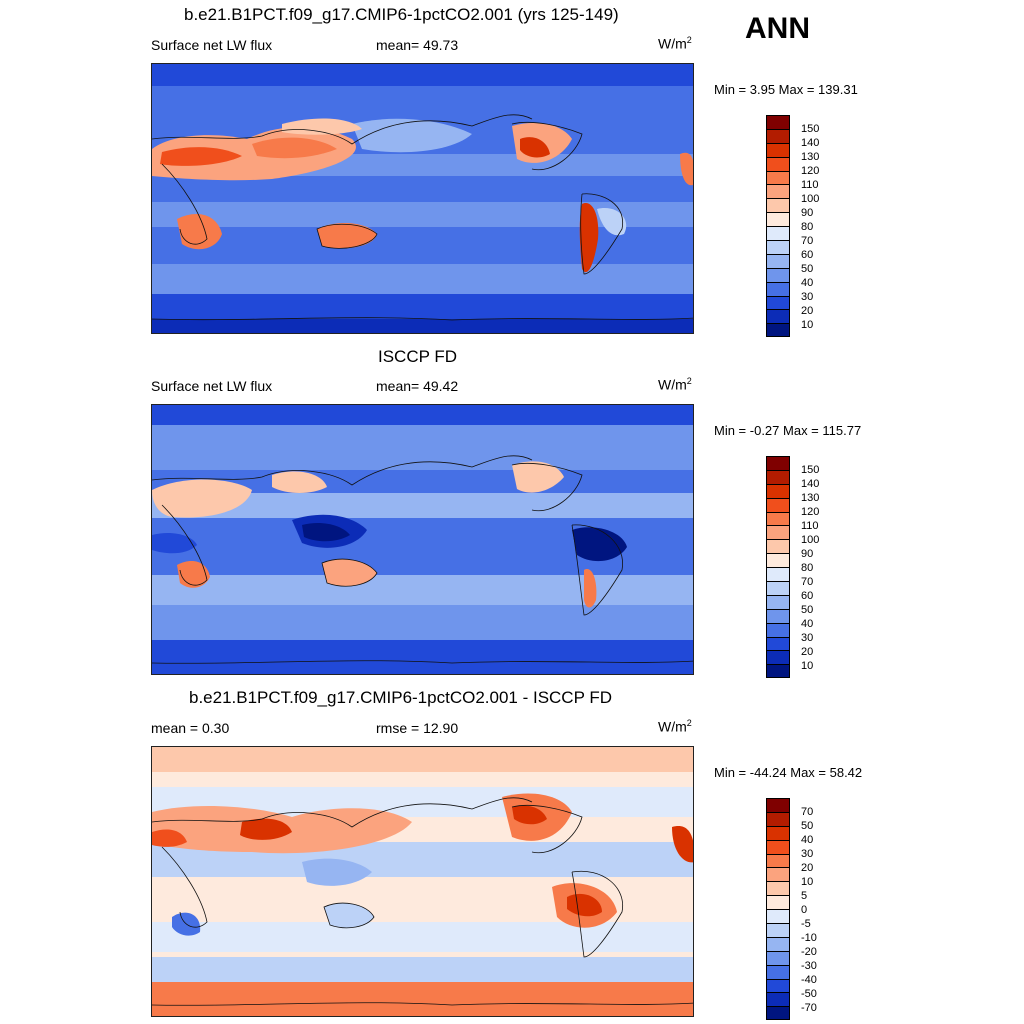 The width and height of the screenshot is (1024, 1024). I want to click on colorbar-label: -10, so click(809, 938).